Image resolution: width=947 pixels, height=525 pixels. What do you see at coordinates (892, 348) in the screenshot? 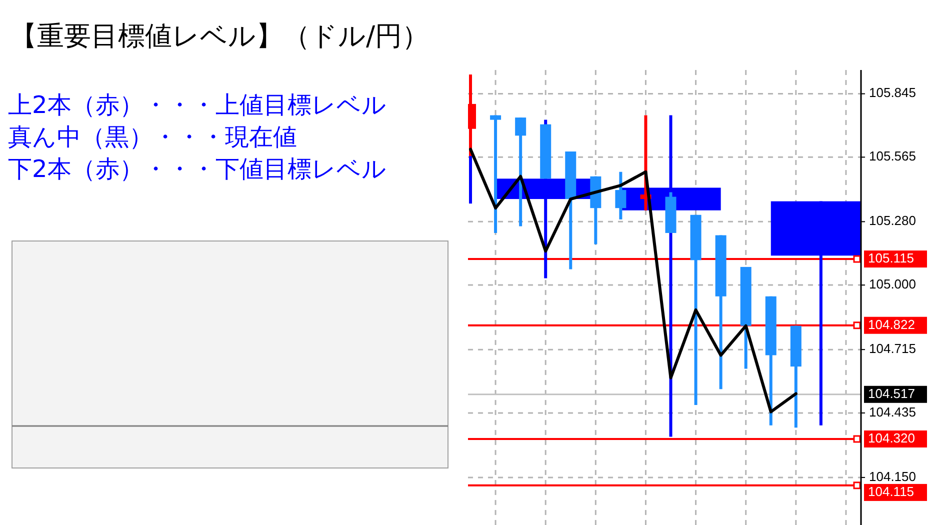
I see `y-tick-label: 104.715` at bounding box center [892, 348].